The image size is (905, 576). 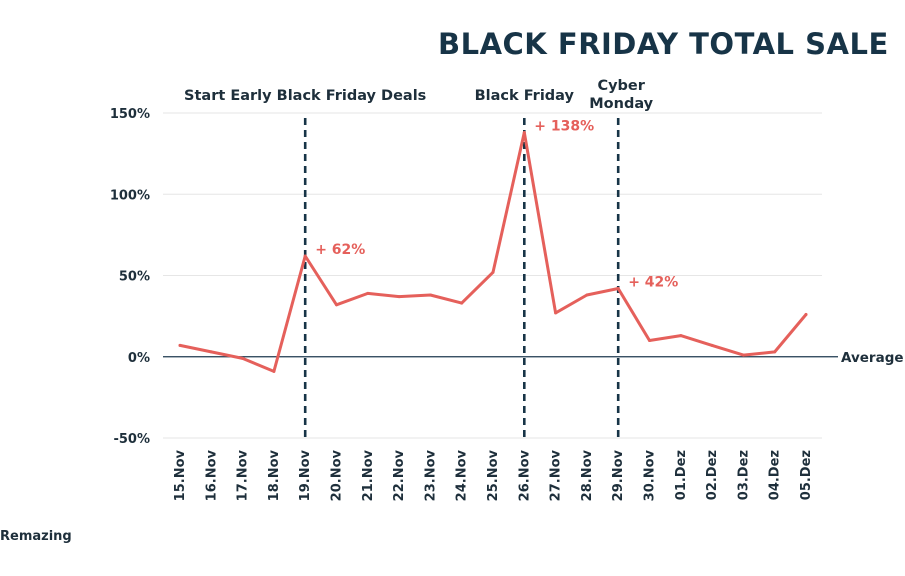 What do you see at coordinates (180, 475) in the screenshot?
I see `x-tick-label: 15.Nov` at bounding box center [180, 475].